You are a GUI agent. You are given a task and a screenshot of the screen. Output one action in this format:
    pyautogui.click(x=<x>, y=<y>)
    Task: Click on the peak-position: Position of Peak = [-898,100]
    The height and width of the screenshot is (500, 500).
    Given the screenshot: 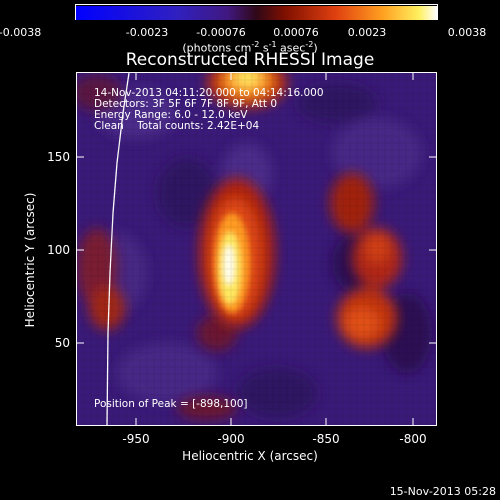 What is the action you would take?
    pyautogui.click(x=171, y=404)
    